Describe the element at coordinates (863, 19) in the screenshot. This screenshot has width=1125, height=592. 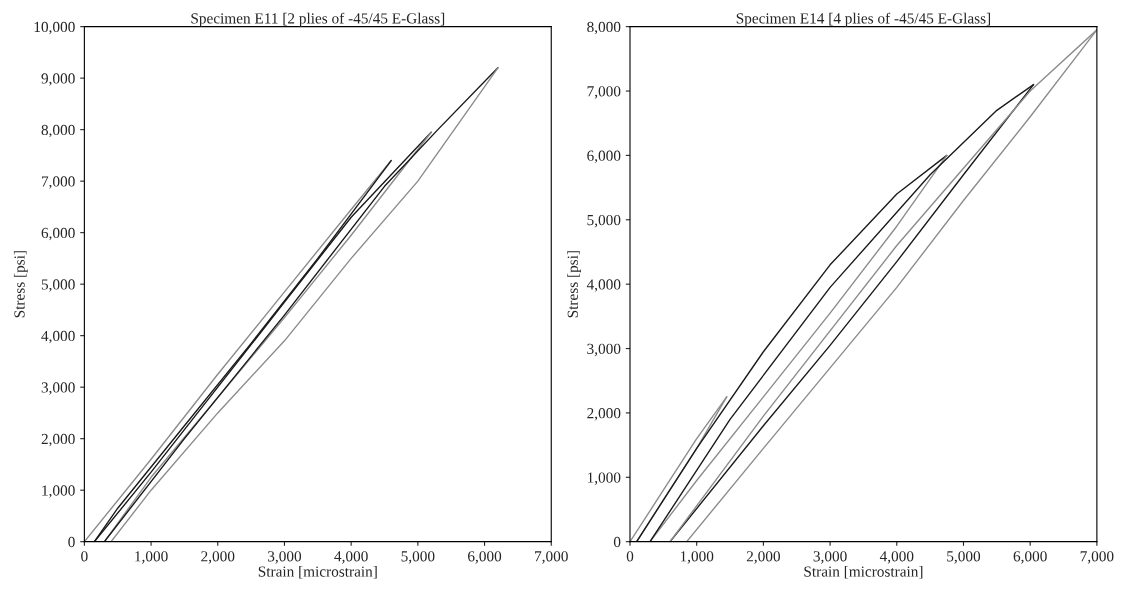
I see `chart-title: Specimen E14 [4 plies of -45/45 E-Glass]` at that location.